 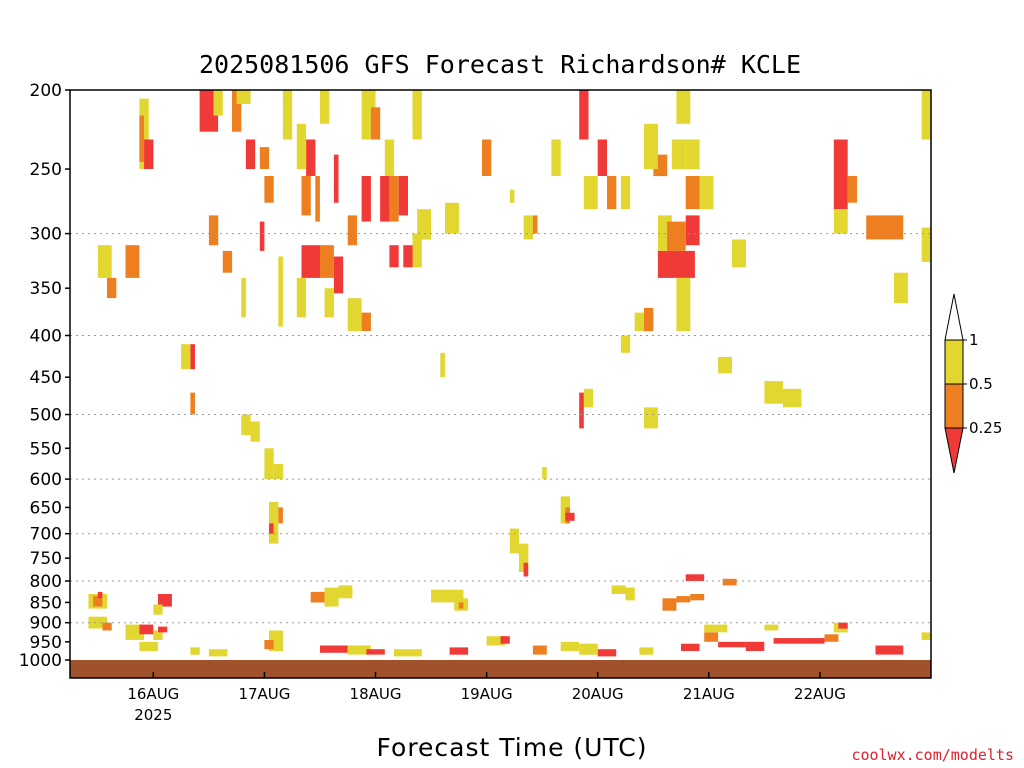 What do you see at coordinates (153, 694) in the screenshot?
I see `x-tick-label: 16AUG` at bounding box center [153, 694].